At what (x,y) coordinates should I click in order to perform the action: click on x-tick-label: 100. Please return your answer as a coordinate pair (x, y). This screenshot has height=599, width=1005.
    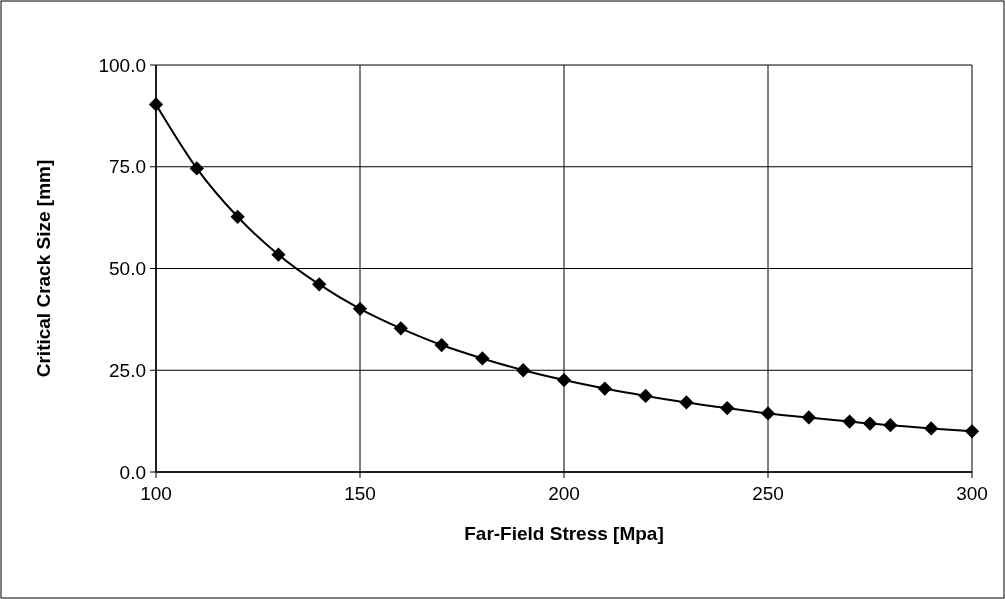
    Looking at the image, I should click on (156, 493).